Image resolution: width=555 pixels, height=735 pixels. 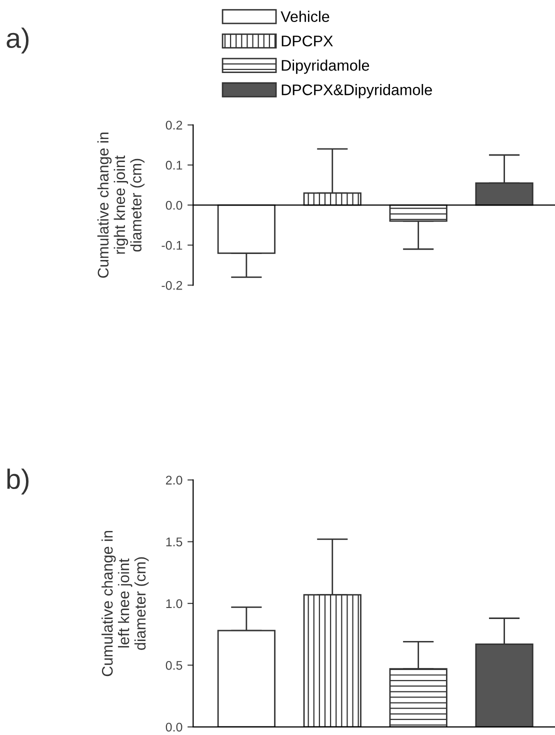 What do you see at coordinates (307, 41) in the screenshot?
I see `legend-label: DPCPX` at bounding box center [307, 41].